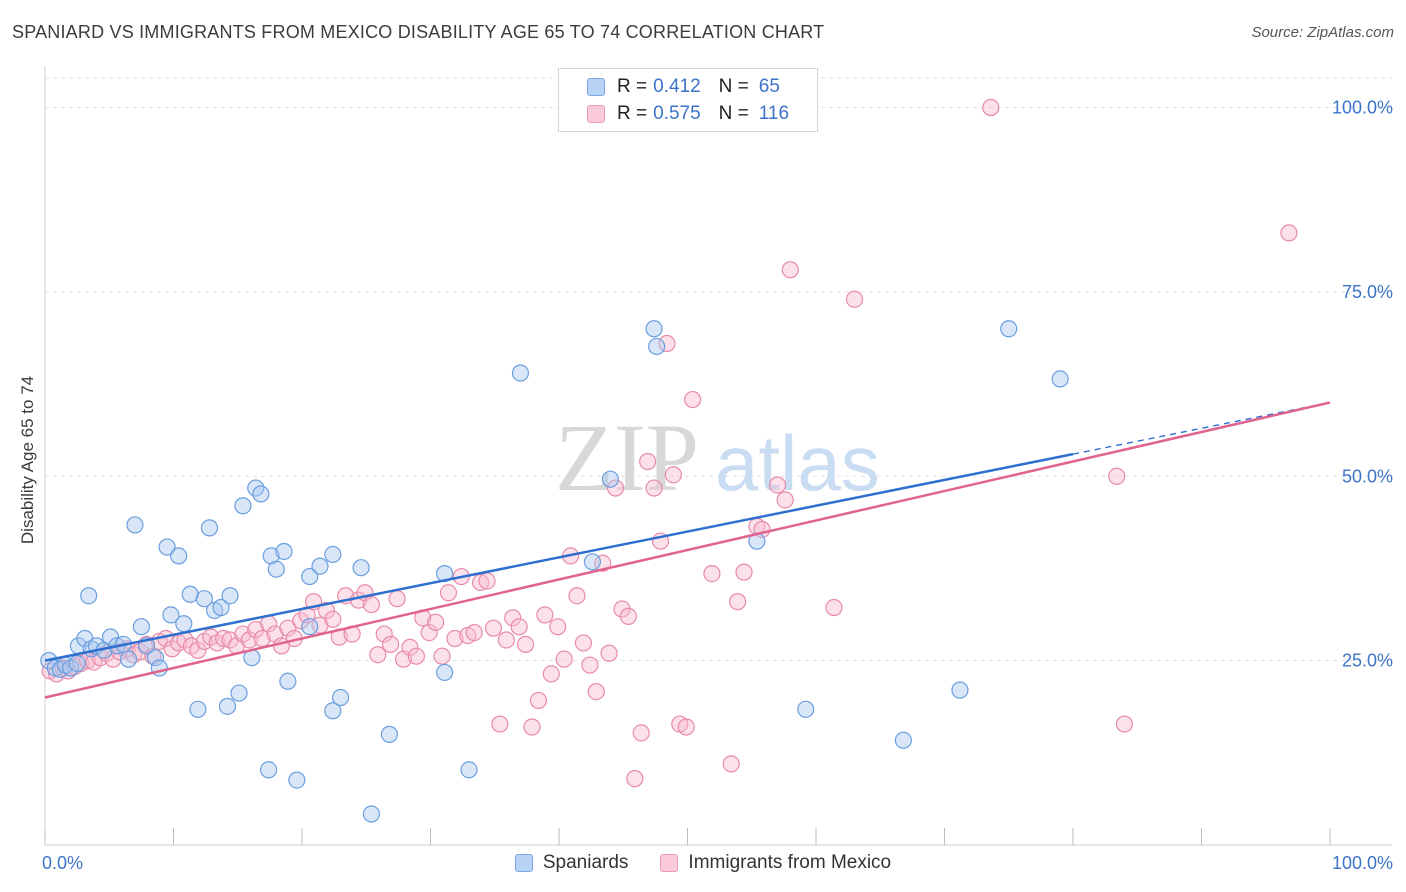 The image size is (1406, 892). Describe the element at coordinates (1367, 661) in the screenshot. I see `y-tick-label: 25.0%` at that location.